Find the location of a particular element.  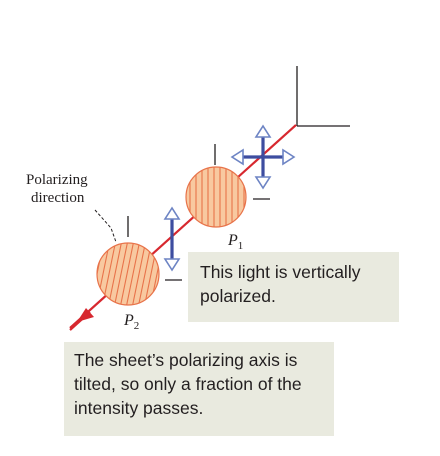

polarizer-p1-disk is located at coordinates (216, 197).